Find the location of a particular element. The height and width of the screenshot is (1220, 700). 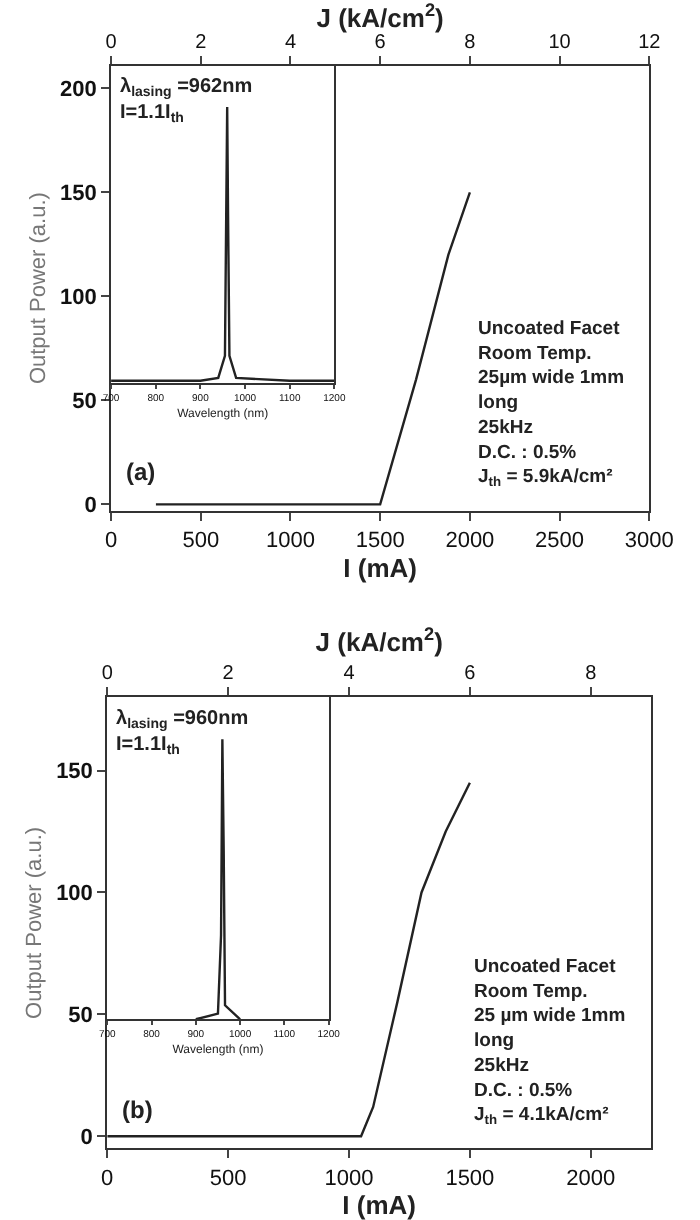

annotation: λ$_{lasing}$ =962nm I=1.1I$_{th}$ is located at coordinates (186, 101).